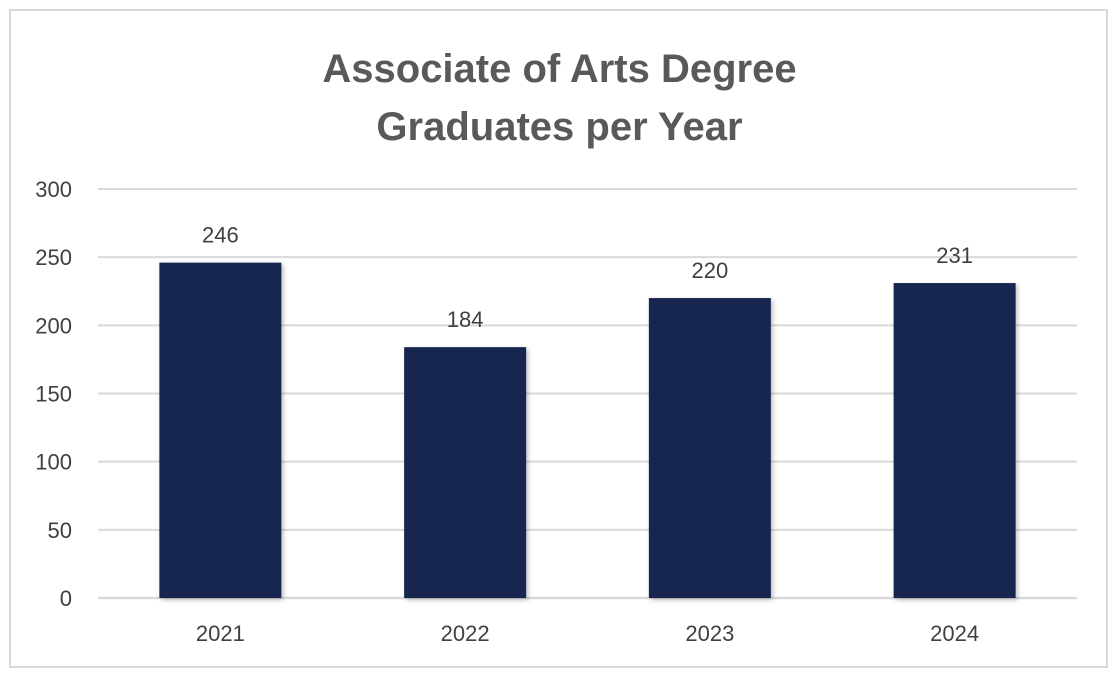 The width and height of the screenshot is (1119, 679). What do you see at coordinates (709, 448) in the screenshot?
I see `bar-2023` at bounding box center [709, 448].